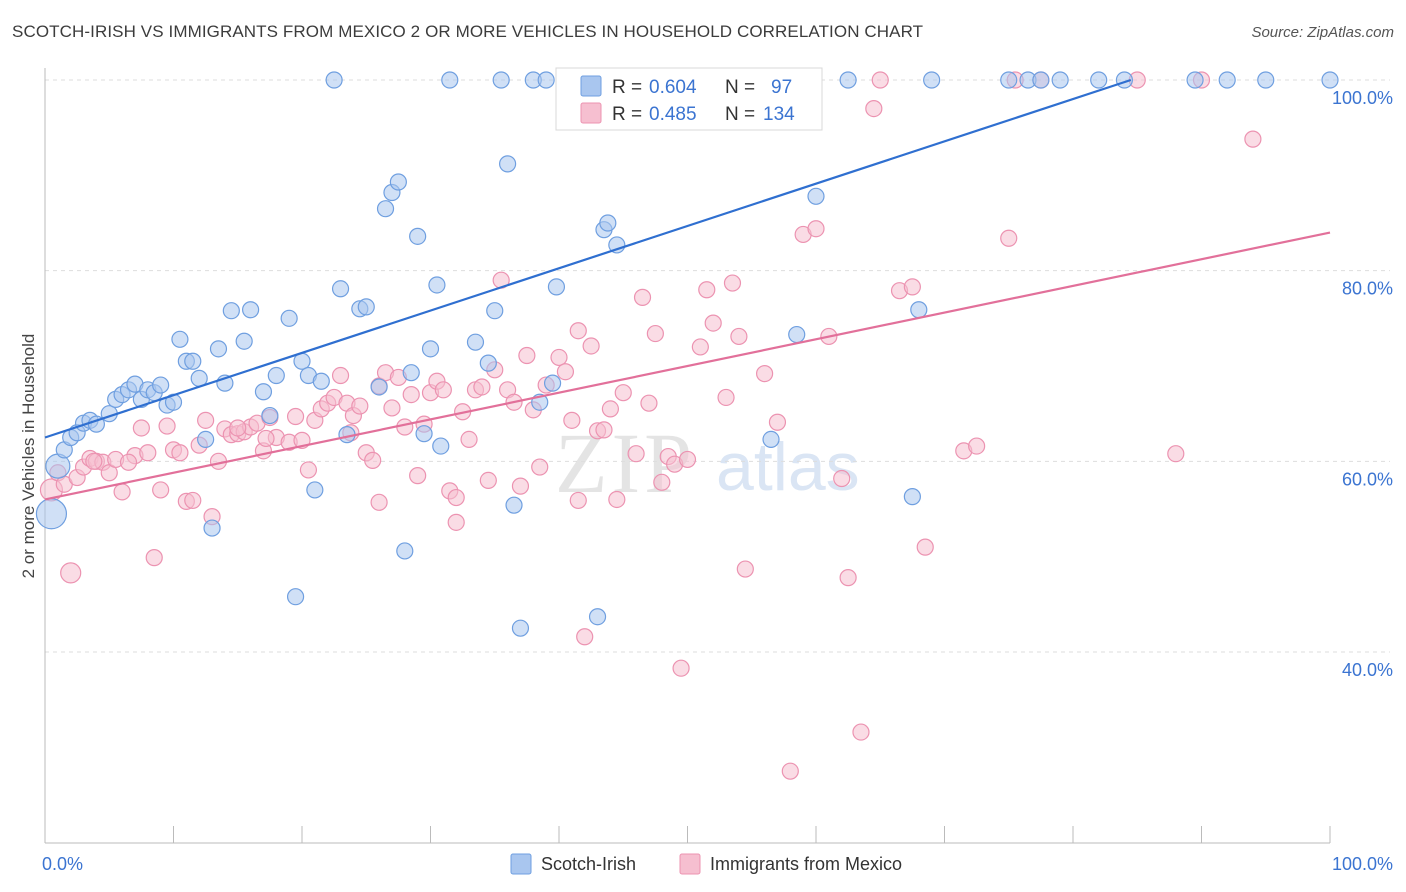  What do you see at coordinates (1367, 289) in the screenshot?
I see `y-tick-label: 80.0%` at bounding box center [1367, 289].